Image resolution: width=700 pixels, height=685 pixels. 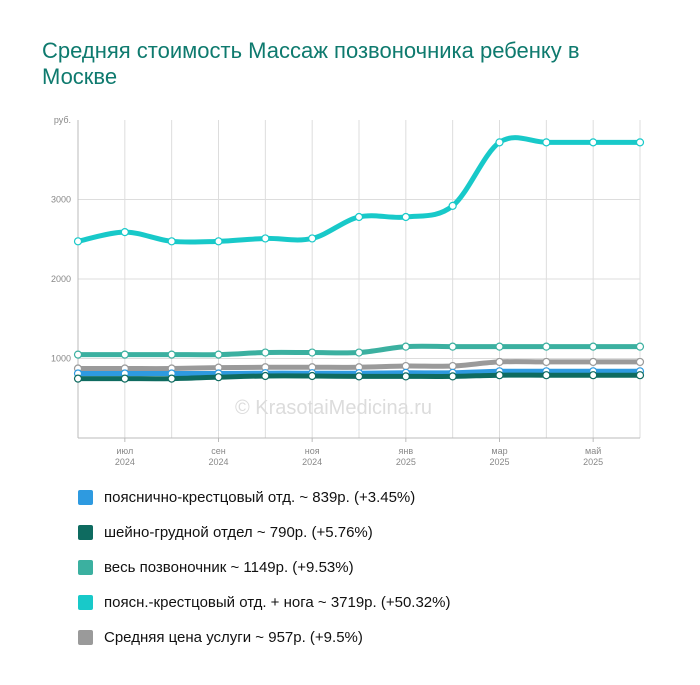 What do you see at coordinates (238, 532) in the screenshot?
I see `legend-label: шейно-грудной отдел ~ 790р. (+5.76%)` at bounding box center [238, 532].